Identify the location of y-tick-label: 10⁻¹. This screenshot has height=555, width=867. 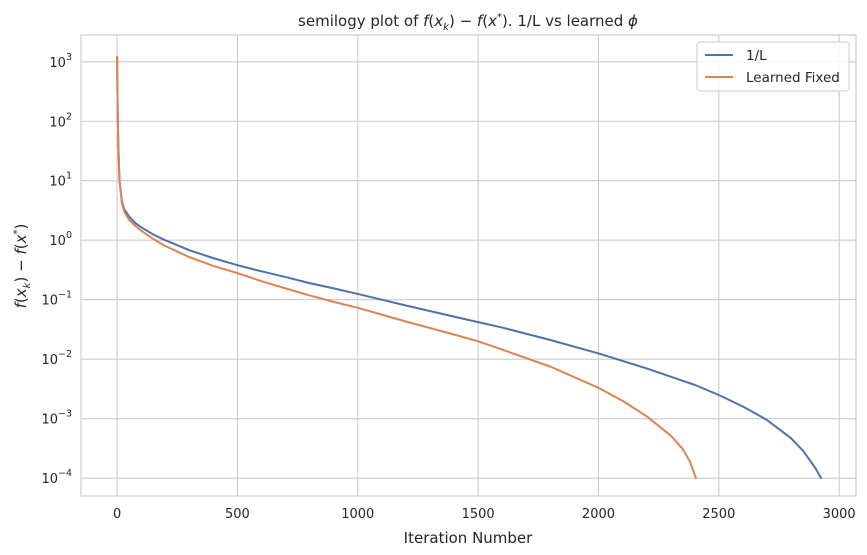
(56, 299).